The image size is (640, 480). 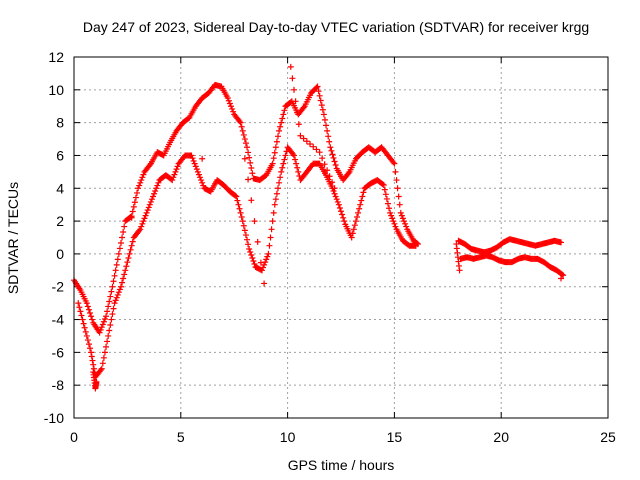 I want to click on x-tick-label: 25, so click(x=608, y=437).